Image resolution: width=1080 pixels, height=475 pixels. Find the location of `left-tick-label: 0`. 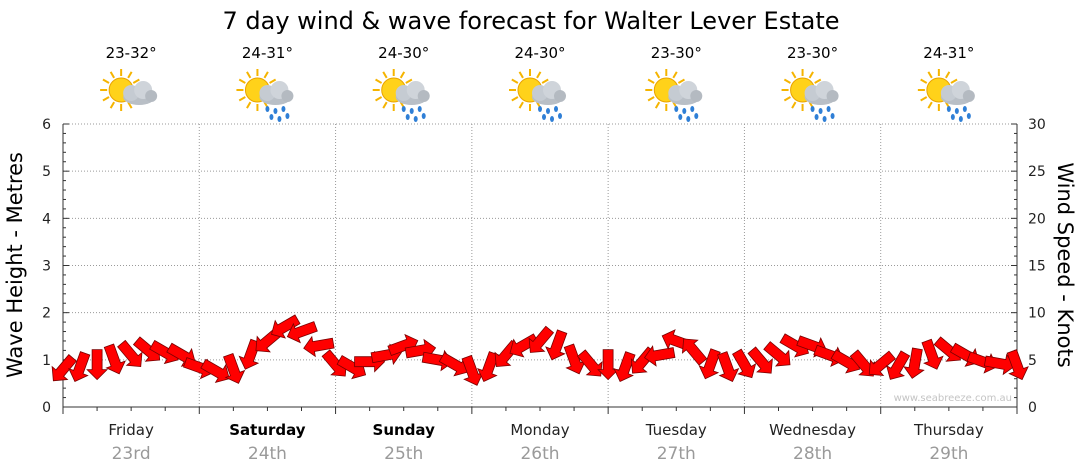

left-tick-label: 0 is located at coordinates (46, 408).